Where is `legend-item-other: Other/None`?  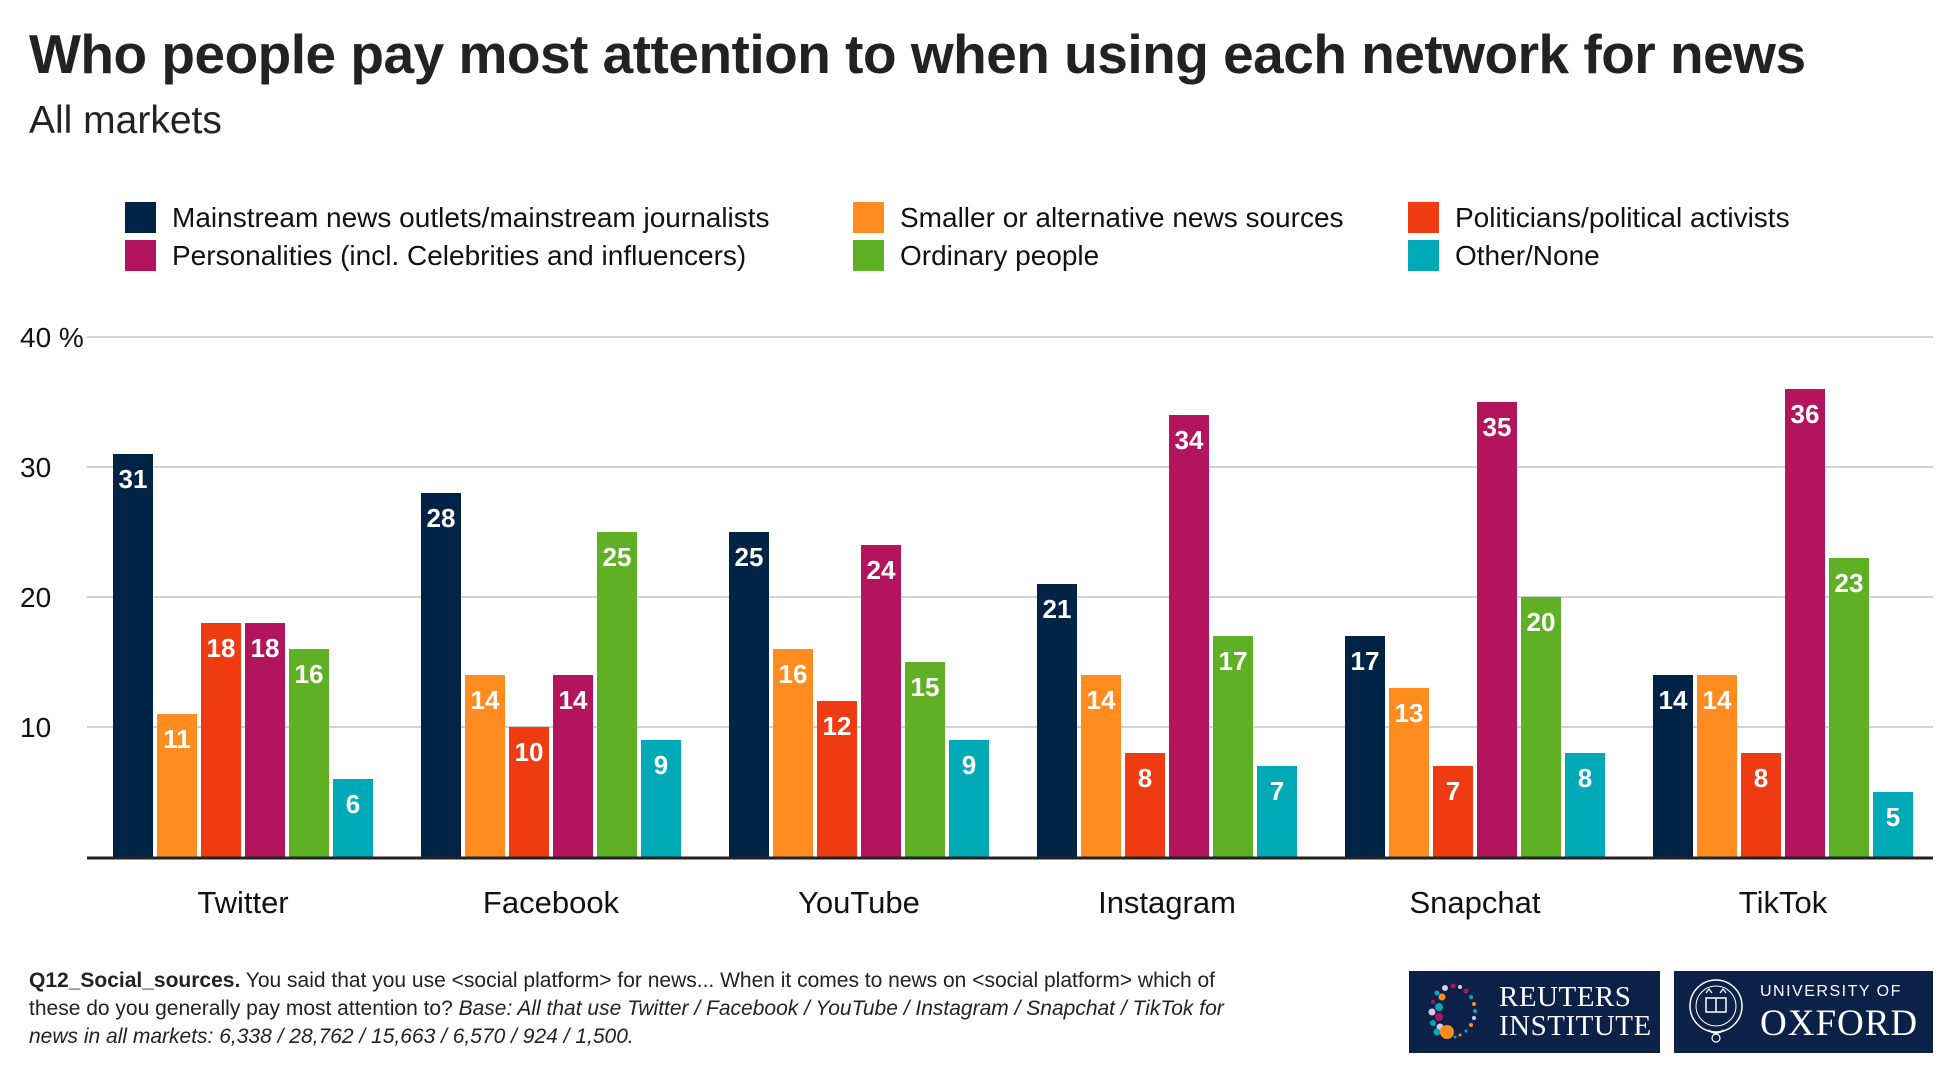
legend-item-other: Other/None is located at coordinates (1504, 255).